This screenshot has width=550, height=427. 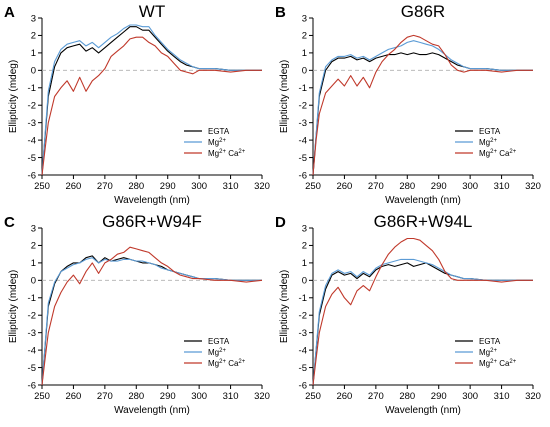 I want to click on panel-letter: B, so click(x=280, y=12).